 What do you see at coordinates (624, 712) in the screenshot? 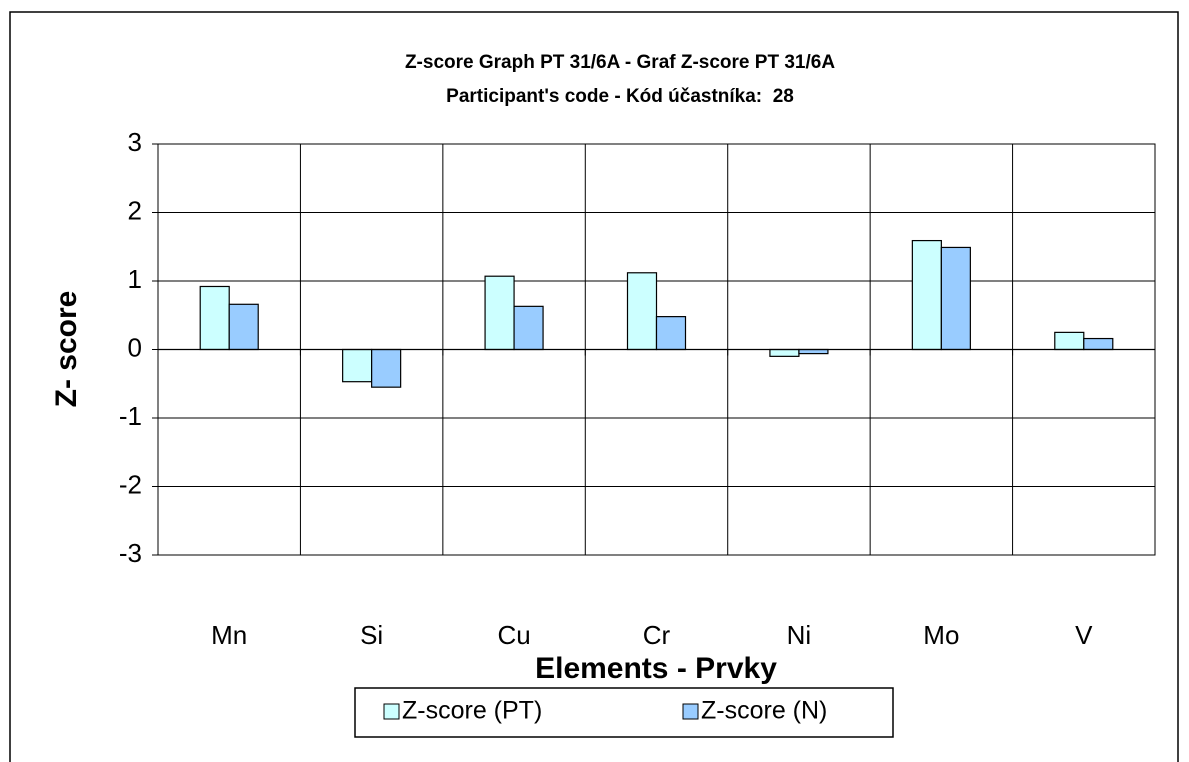
I see `legend-box` at bounding box center [624, 712].